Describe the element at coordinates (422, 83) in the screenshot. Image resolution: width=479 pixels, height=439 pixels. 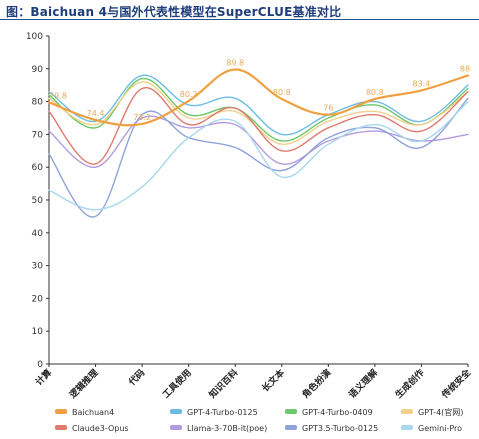
I see `data-label: 83.4` at that location.